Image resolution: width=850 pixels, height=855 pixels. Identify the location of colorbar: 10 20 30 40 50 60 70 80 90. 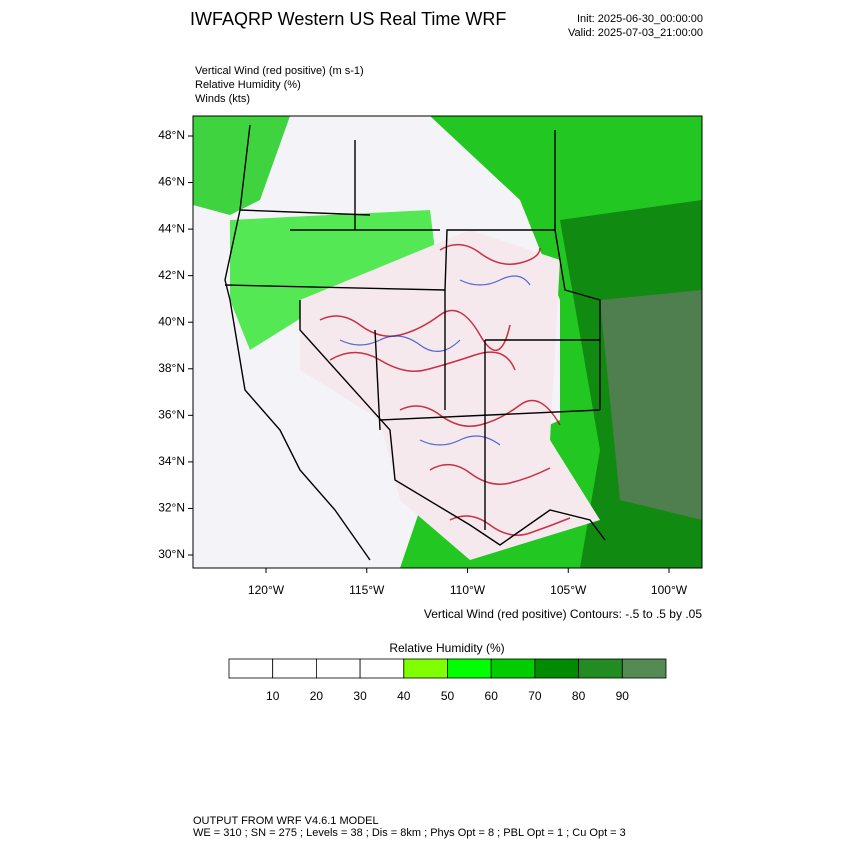
(447, 680).